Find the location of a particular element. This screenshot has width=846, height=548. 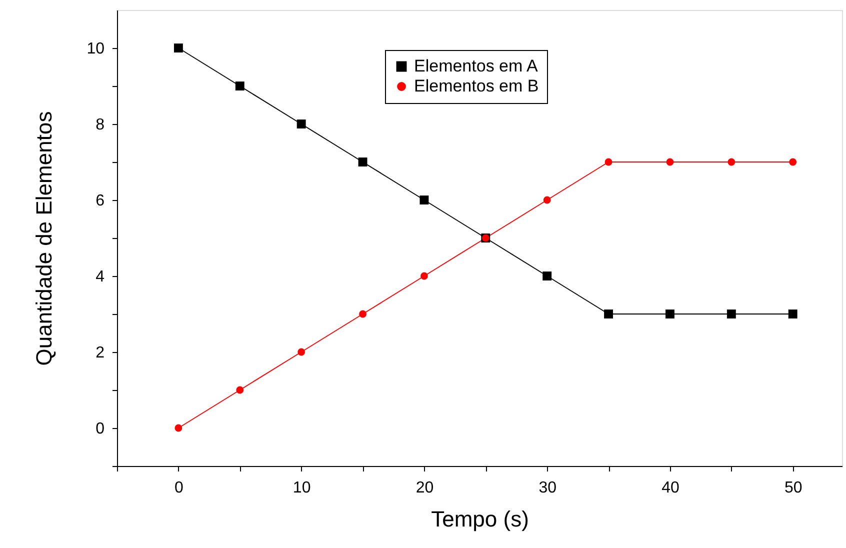

x-axis-title: Tempo (s) is located at coordinates (480, 519).